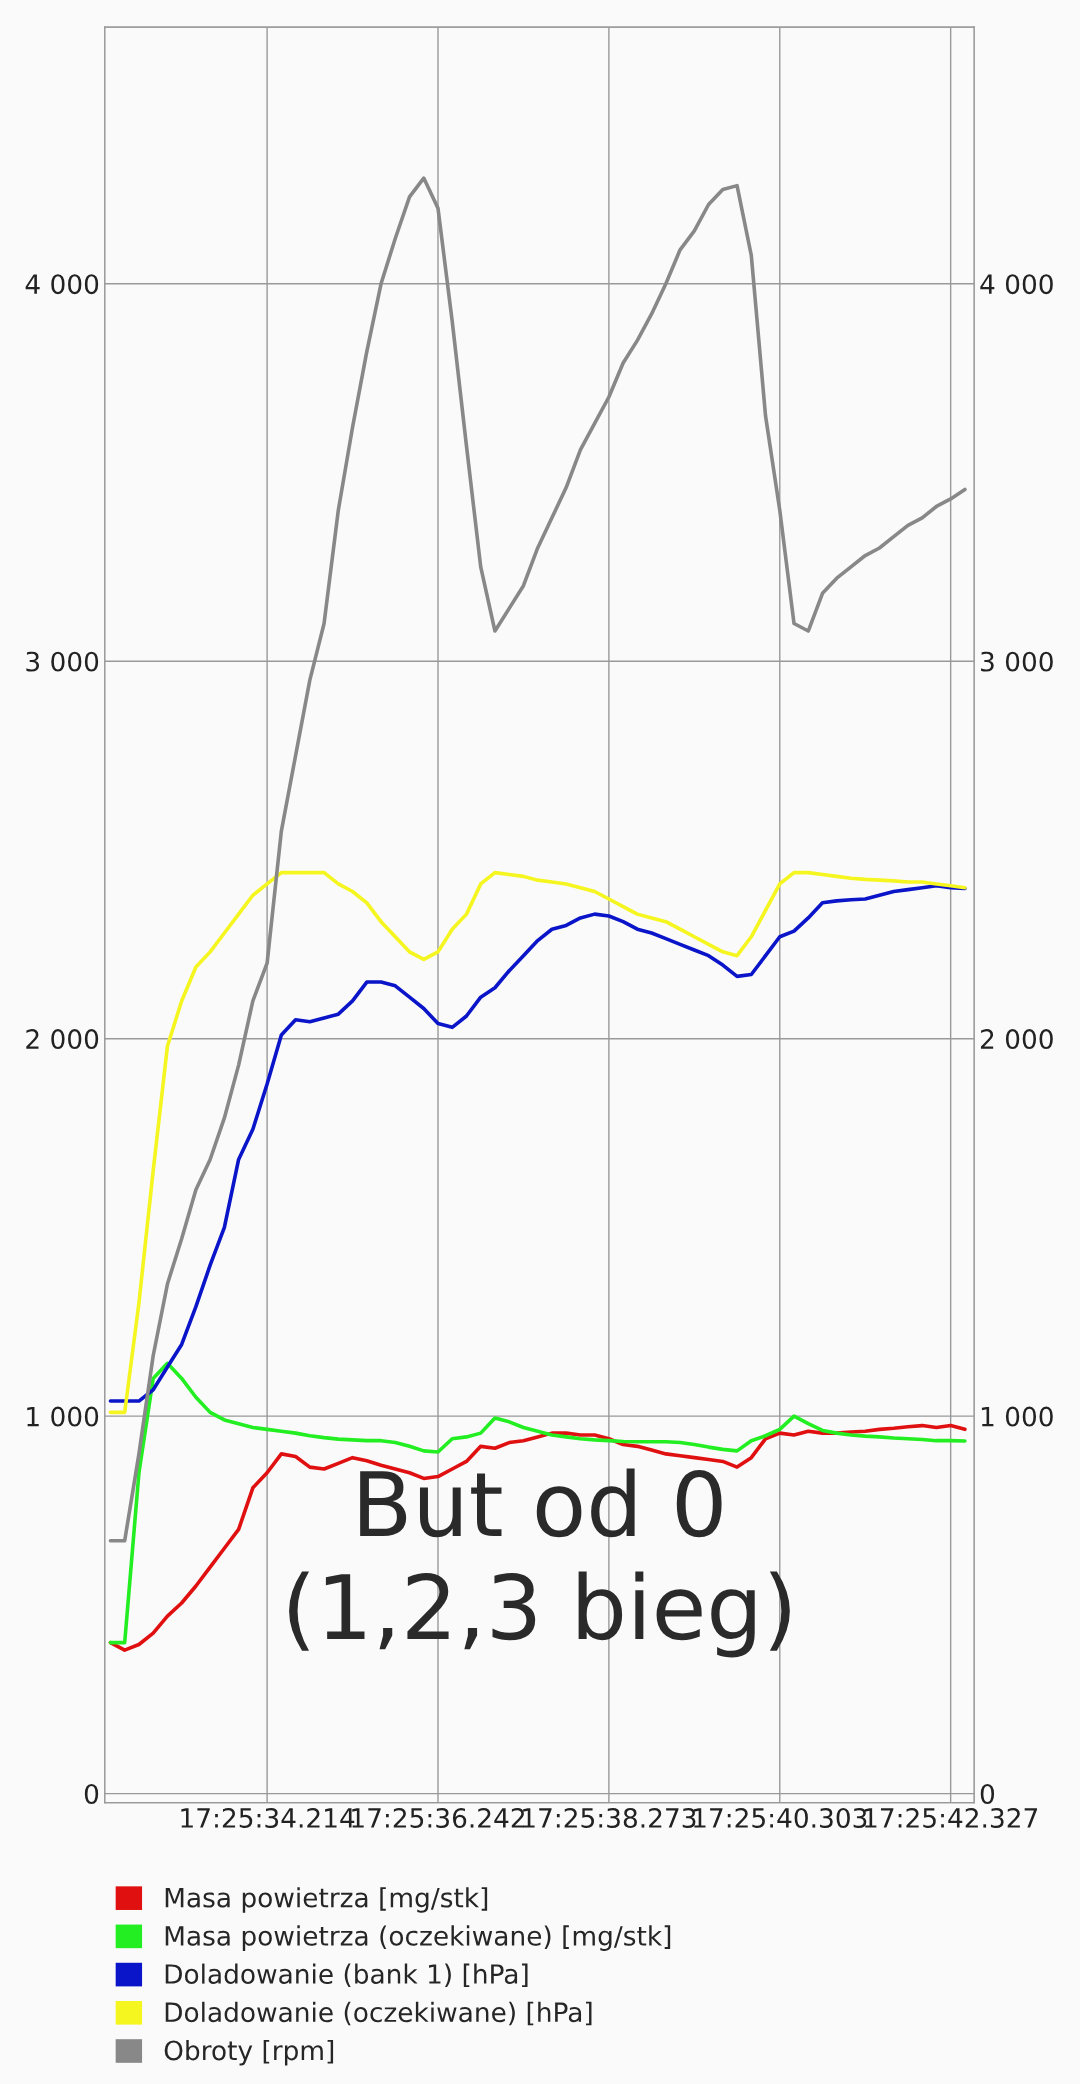 The height and width of the screenshot is (2084, 1080). What do you see at coordinates (62, 1039) in the screenshot?
I see `y-tick-label: 2 000` at bounding box center [62, 1039].